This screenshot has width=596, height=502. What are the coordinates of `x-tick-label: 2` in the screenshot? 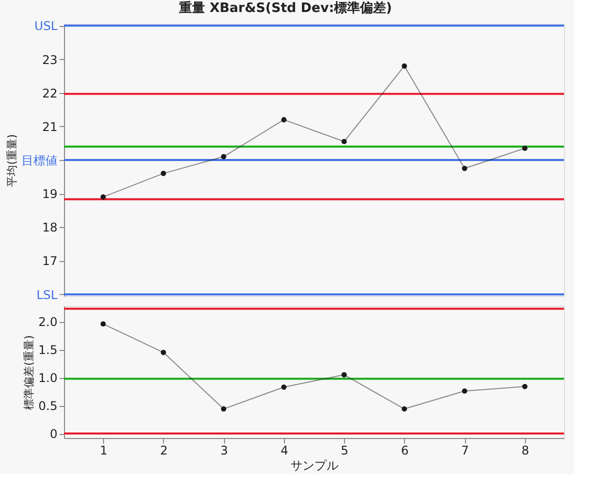 It's located at (164, 451).